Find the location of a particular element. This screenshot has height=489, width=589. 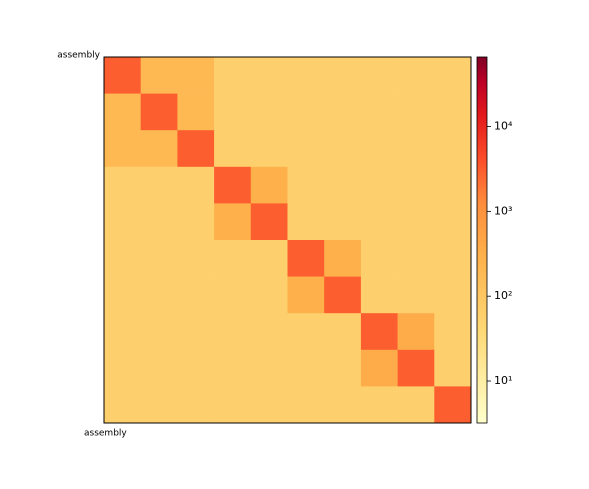

colorbar is located at coordinates (482, 240).